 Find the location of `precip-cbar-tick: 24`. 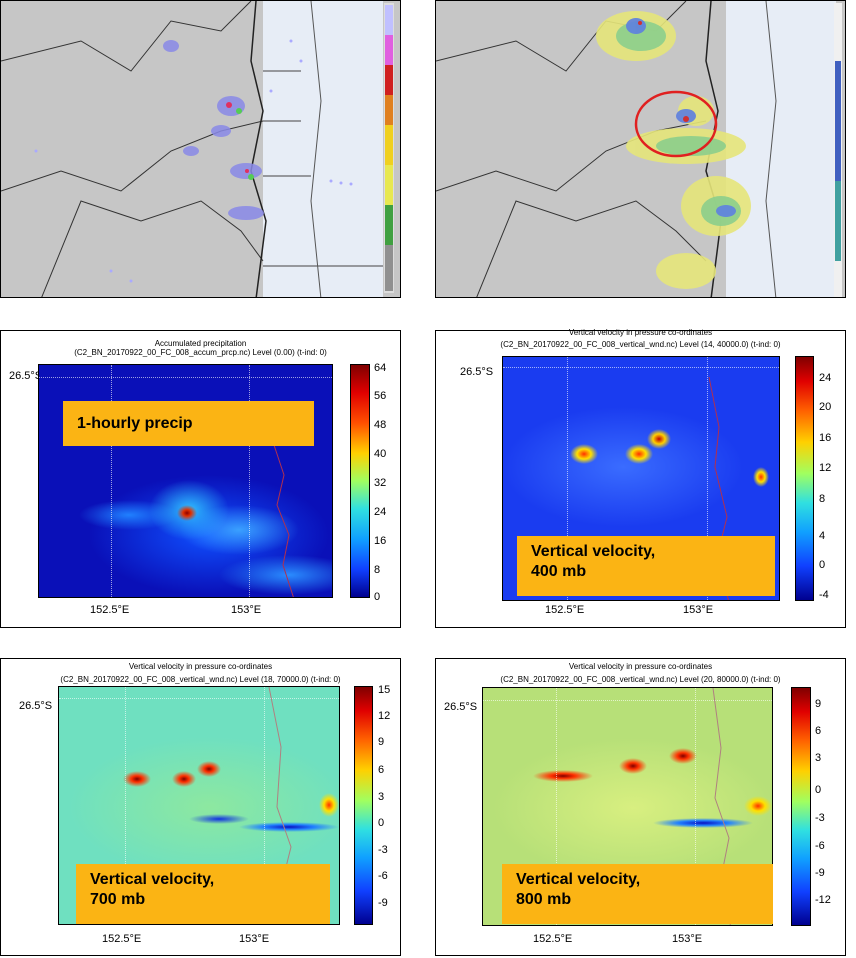

precip-cbar-tick: 24 is located at coordinates (380, 512).